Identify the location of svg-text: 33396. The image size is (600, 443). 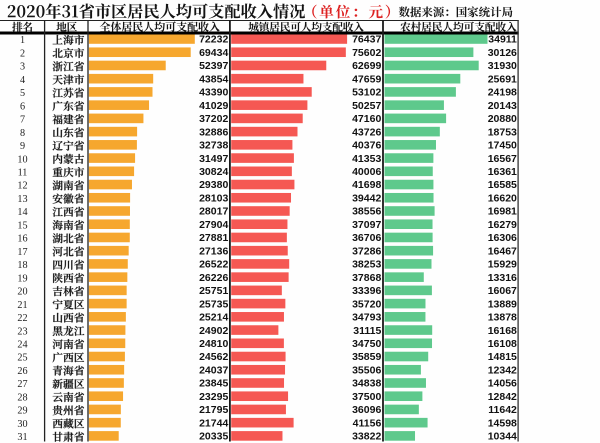
(366, 291).